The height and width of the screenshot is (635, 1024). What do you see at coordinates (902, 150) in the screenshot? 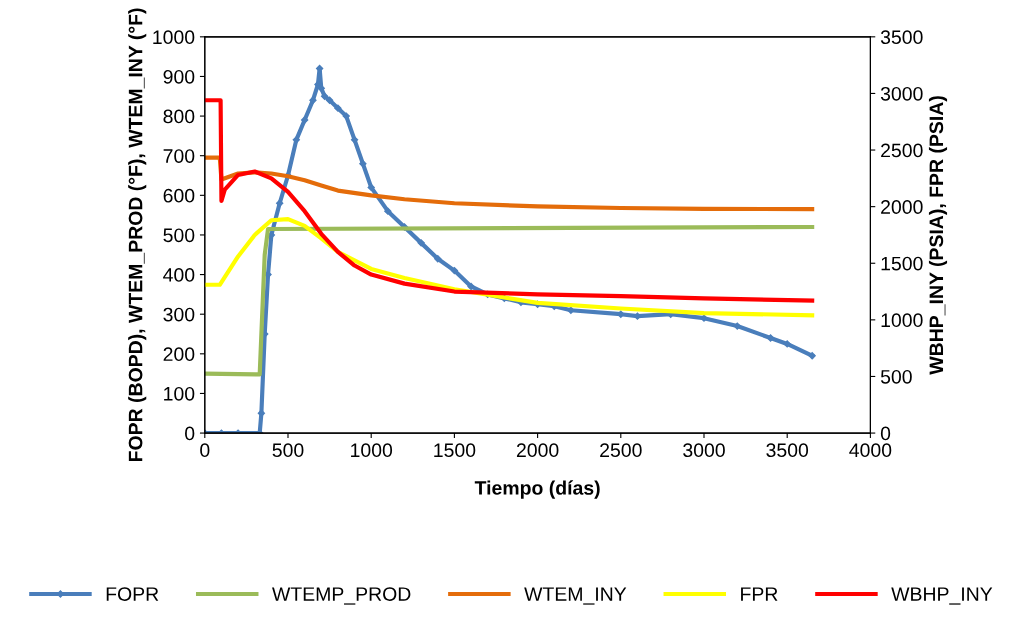
I see `y2-tick-label: 2500` at bounding box center [902, 150].